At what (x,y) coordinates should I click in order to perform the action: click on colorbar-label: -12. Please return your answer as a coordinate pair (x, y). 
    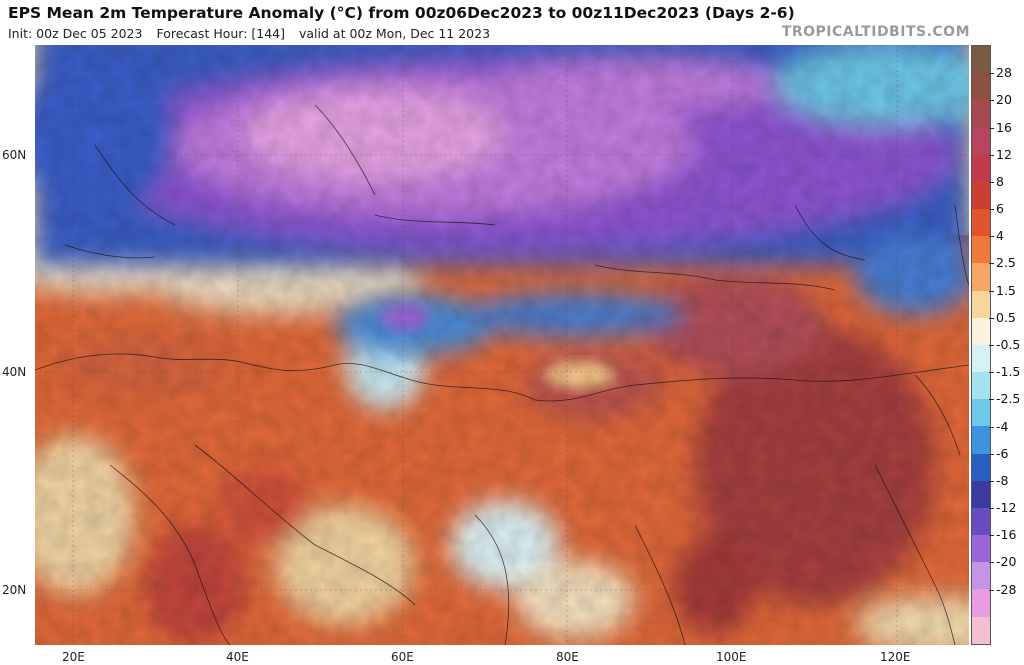
    Looking at the image, I should click on (1006, 508).